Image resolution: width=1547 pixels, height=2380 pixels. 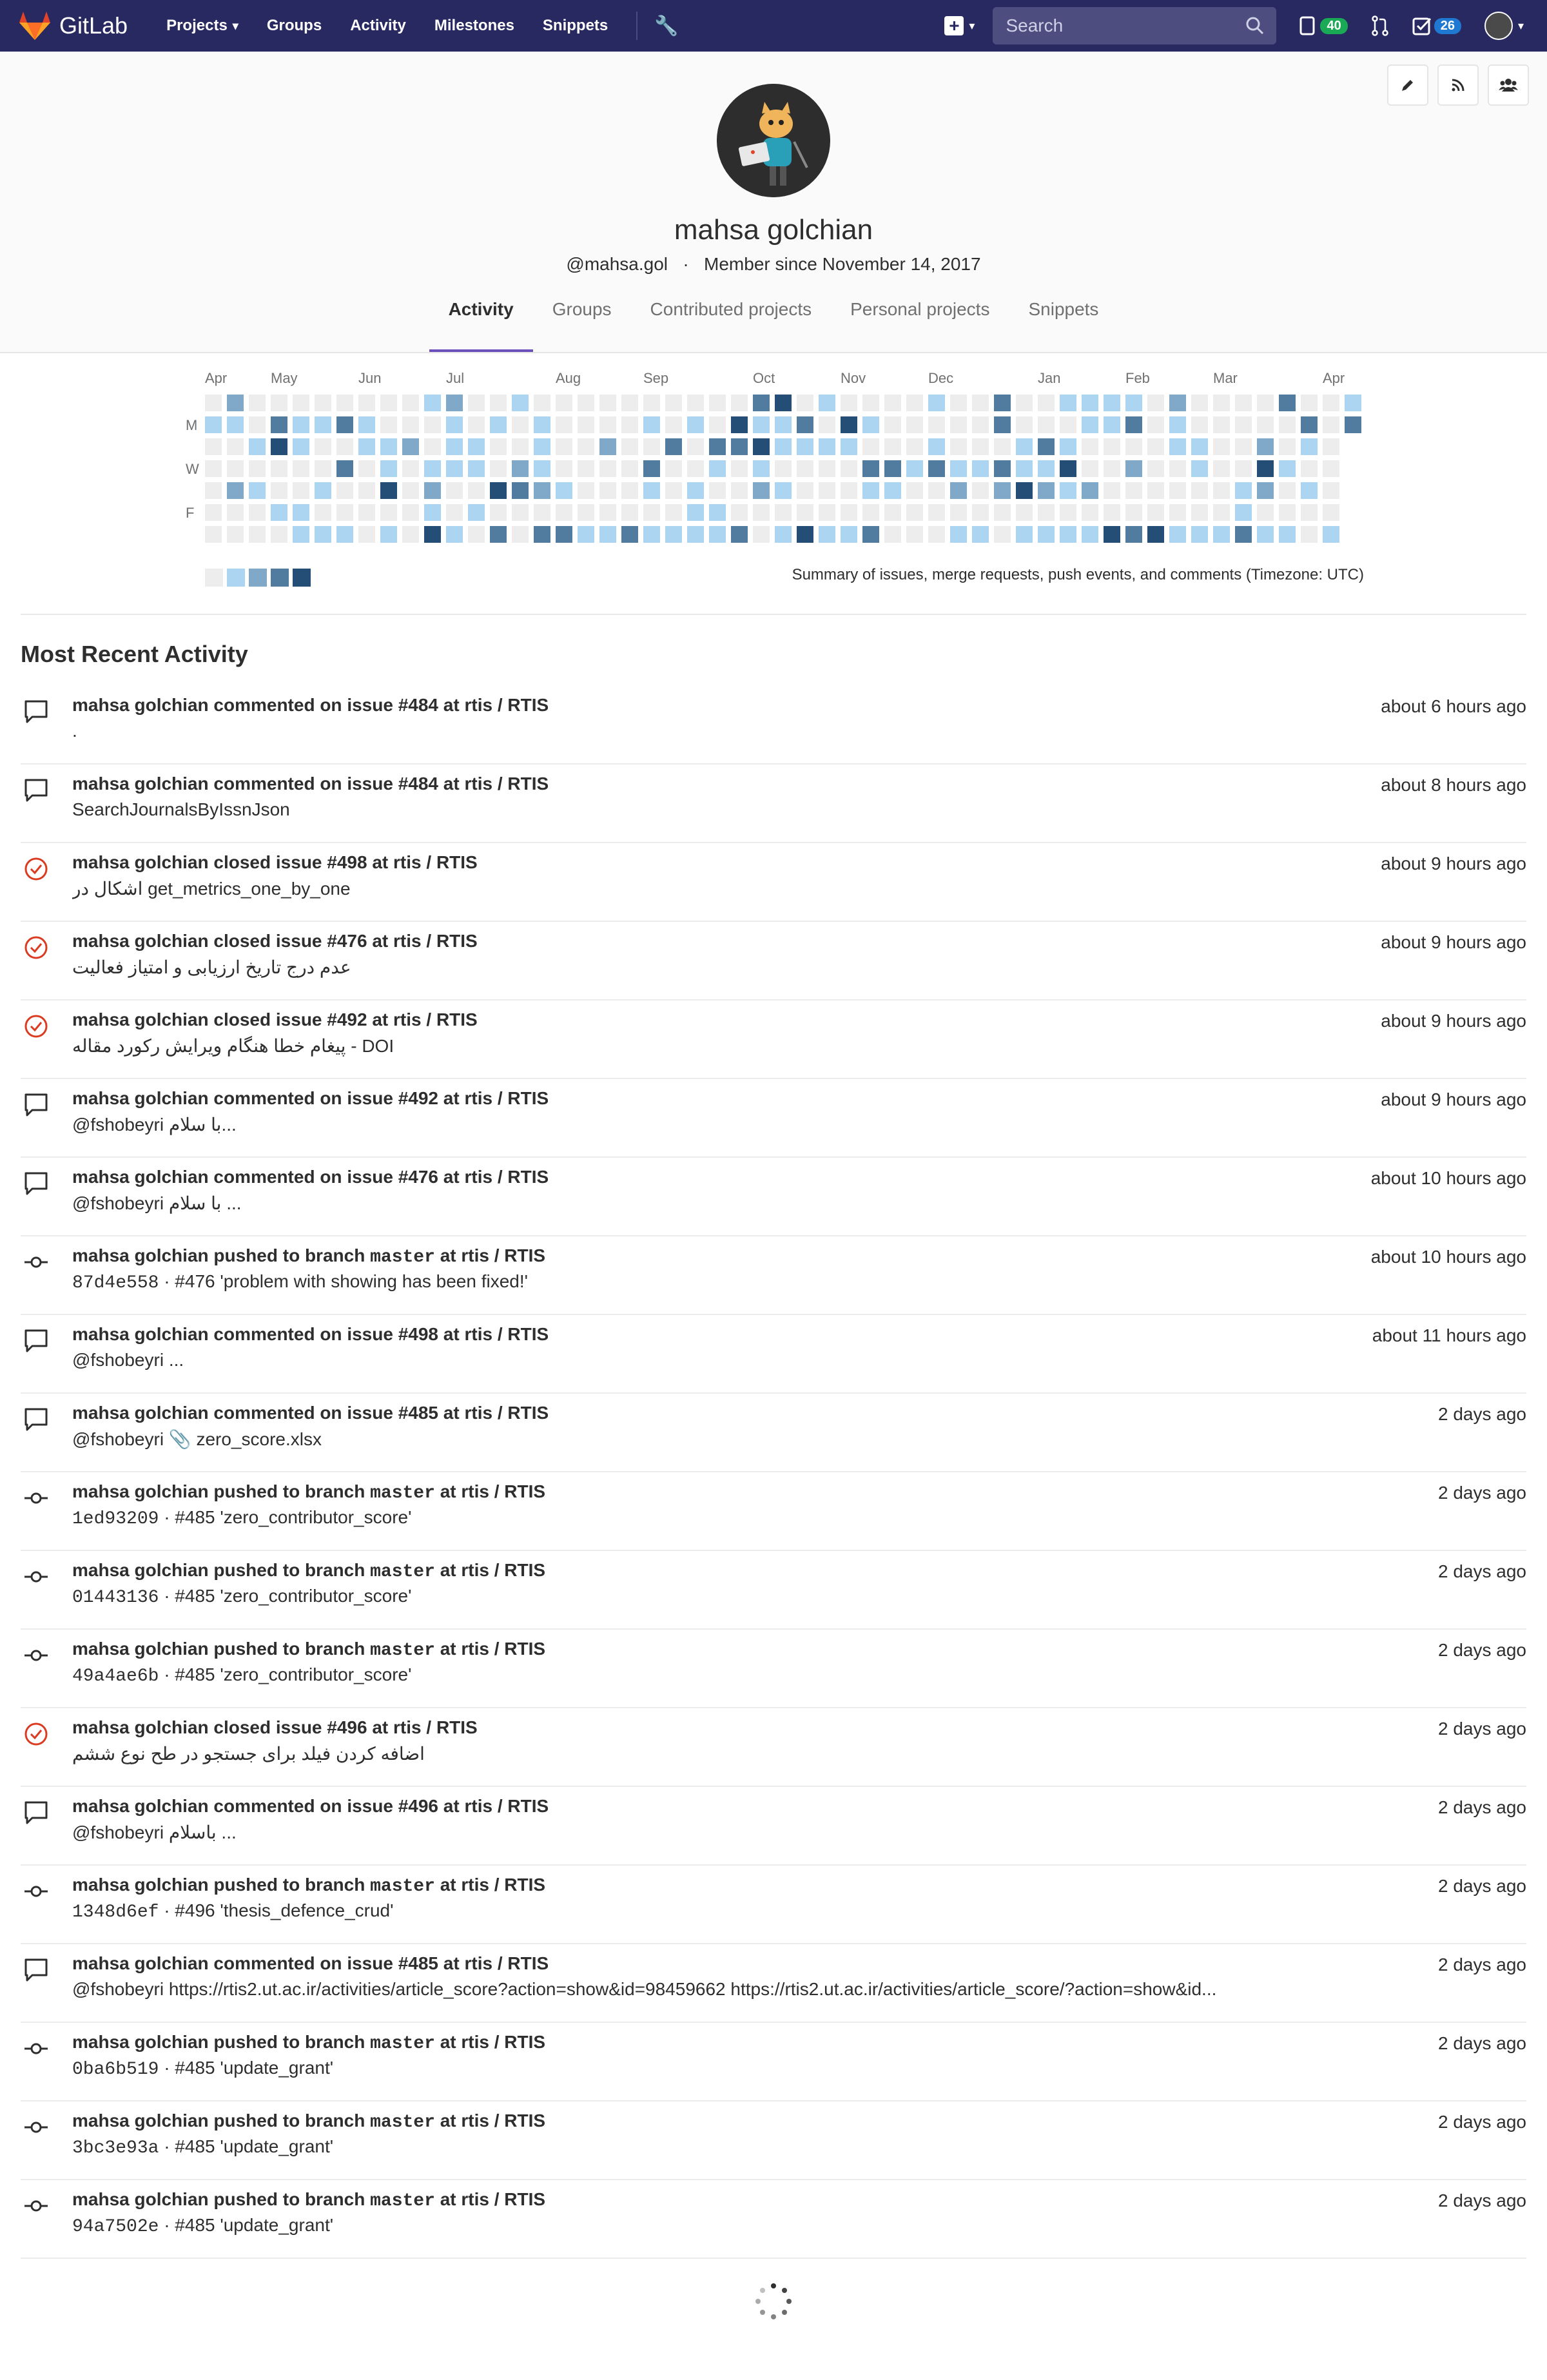 I want to click on gitlab-home-link: GitLab, so click(x=73, y=26).